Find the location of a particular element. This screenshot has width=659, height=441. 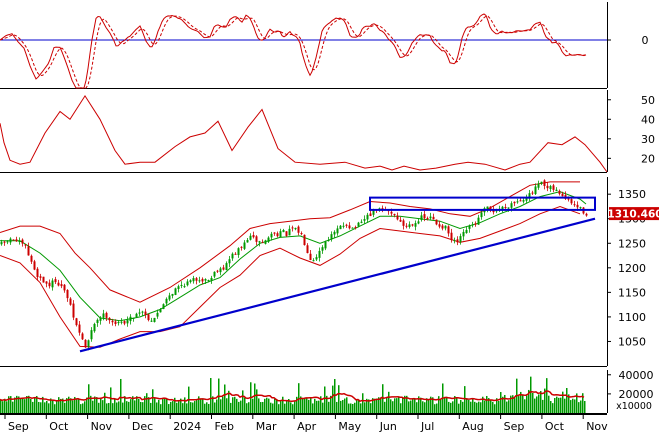

adx-tick-label: 20 is located at coordinates (648, 158).